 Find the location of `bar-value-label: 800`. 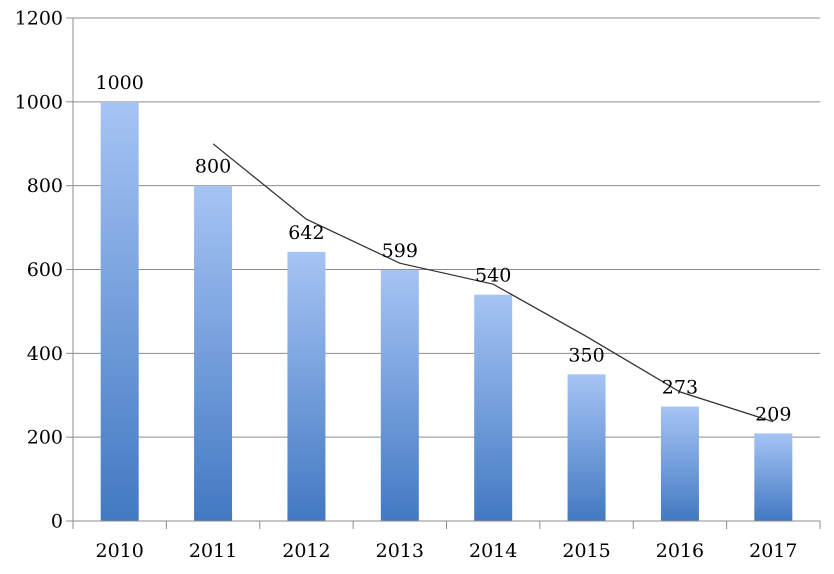

bar-value-label: 800 is located at coordinates (213, 167).